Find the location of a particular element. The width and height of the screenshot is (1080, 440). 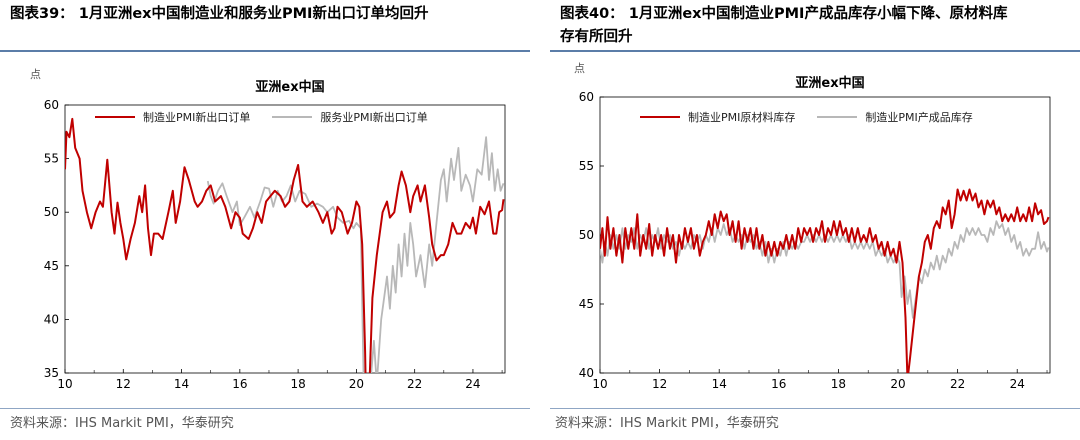

legend-label: 制造业PMI产成品库存 is located at coordinates (919, 117).